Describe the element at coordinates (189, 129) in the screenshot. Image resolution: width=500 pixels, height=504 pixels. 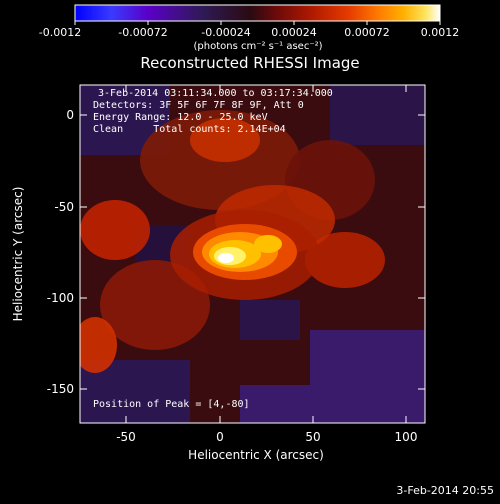
I see `method-counts-label: Clean Total counts: 2.14E+04` at that location.